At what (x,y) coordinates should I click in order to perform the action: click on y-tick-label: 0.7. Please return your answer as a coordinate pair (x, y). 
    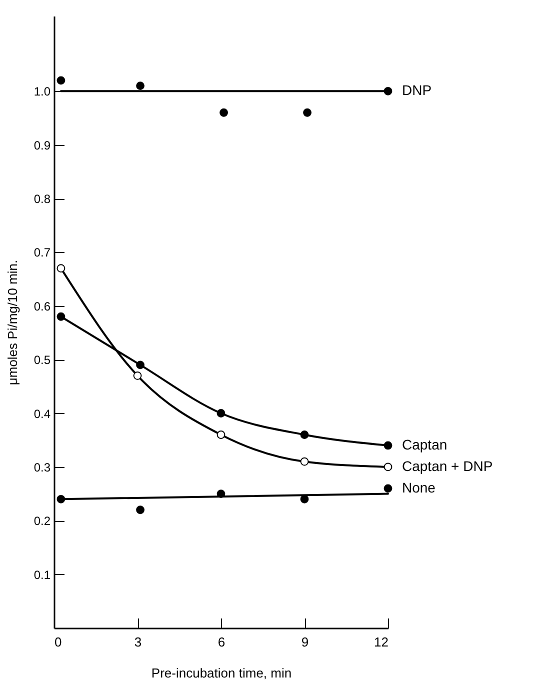
    Looking at the image, I should click on (42, 253).